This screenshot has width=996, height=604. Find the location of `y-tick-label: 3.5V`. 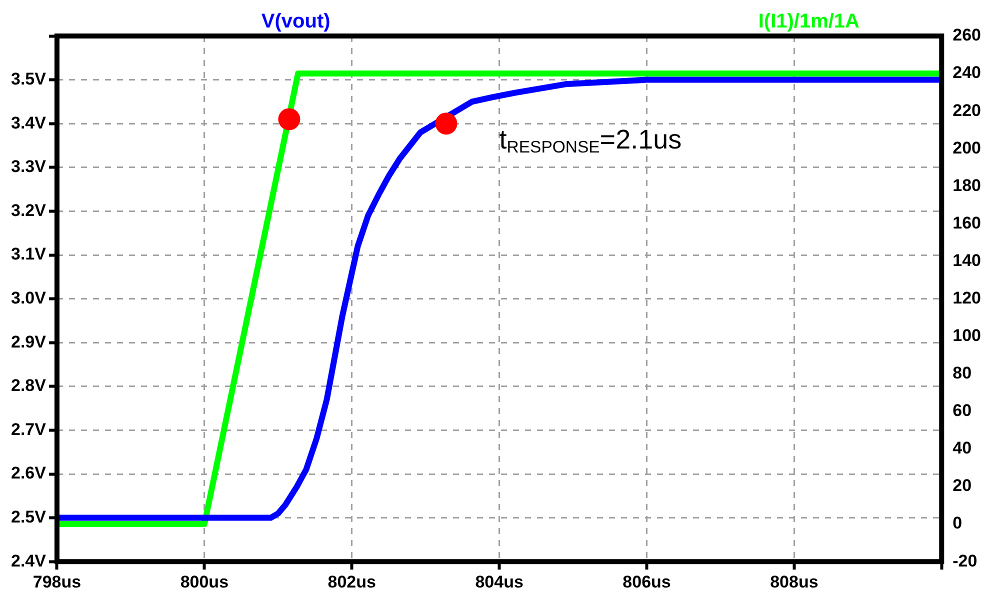

y-tick-label: 3.5V is located at coordinates (28, 78).